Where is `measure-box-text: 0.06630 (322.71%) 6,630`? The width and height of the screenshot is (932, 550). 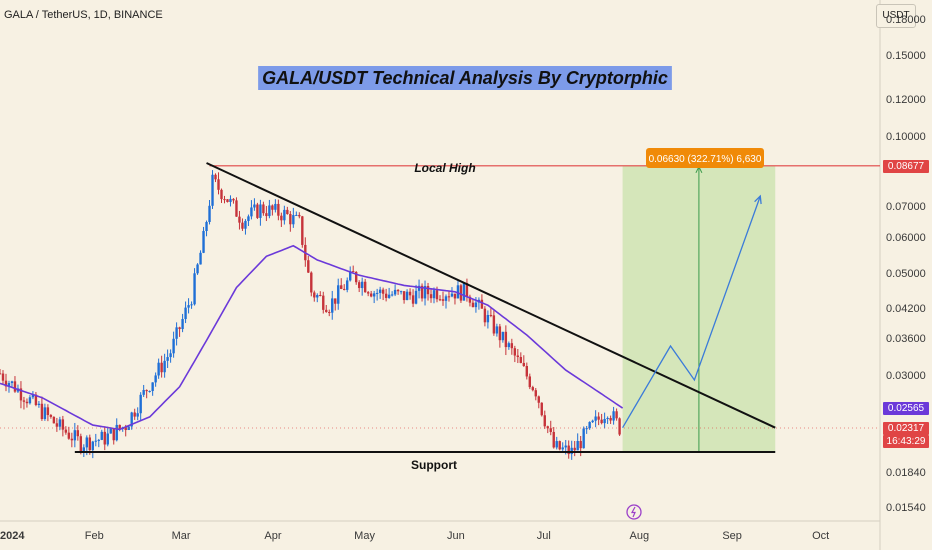
measure-box-text: 0.06630 (322.71%) 6,630 is located at coordinates (705, 159).